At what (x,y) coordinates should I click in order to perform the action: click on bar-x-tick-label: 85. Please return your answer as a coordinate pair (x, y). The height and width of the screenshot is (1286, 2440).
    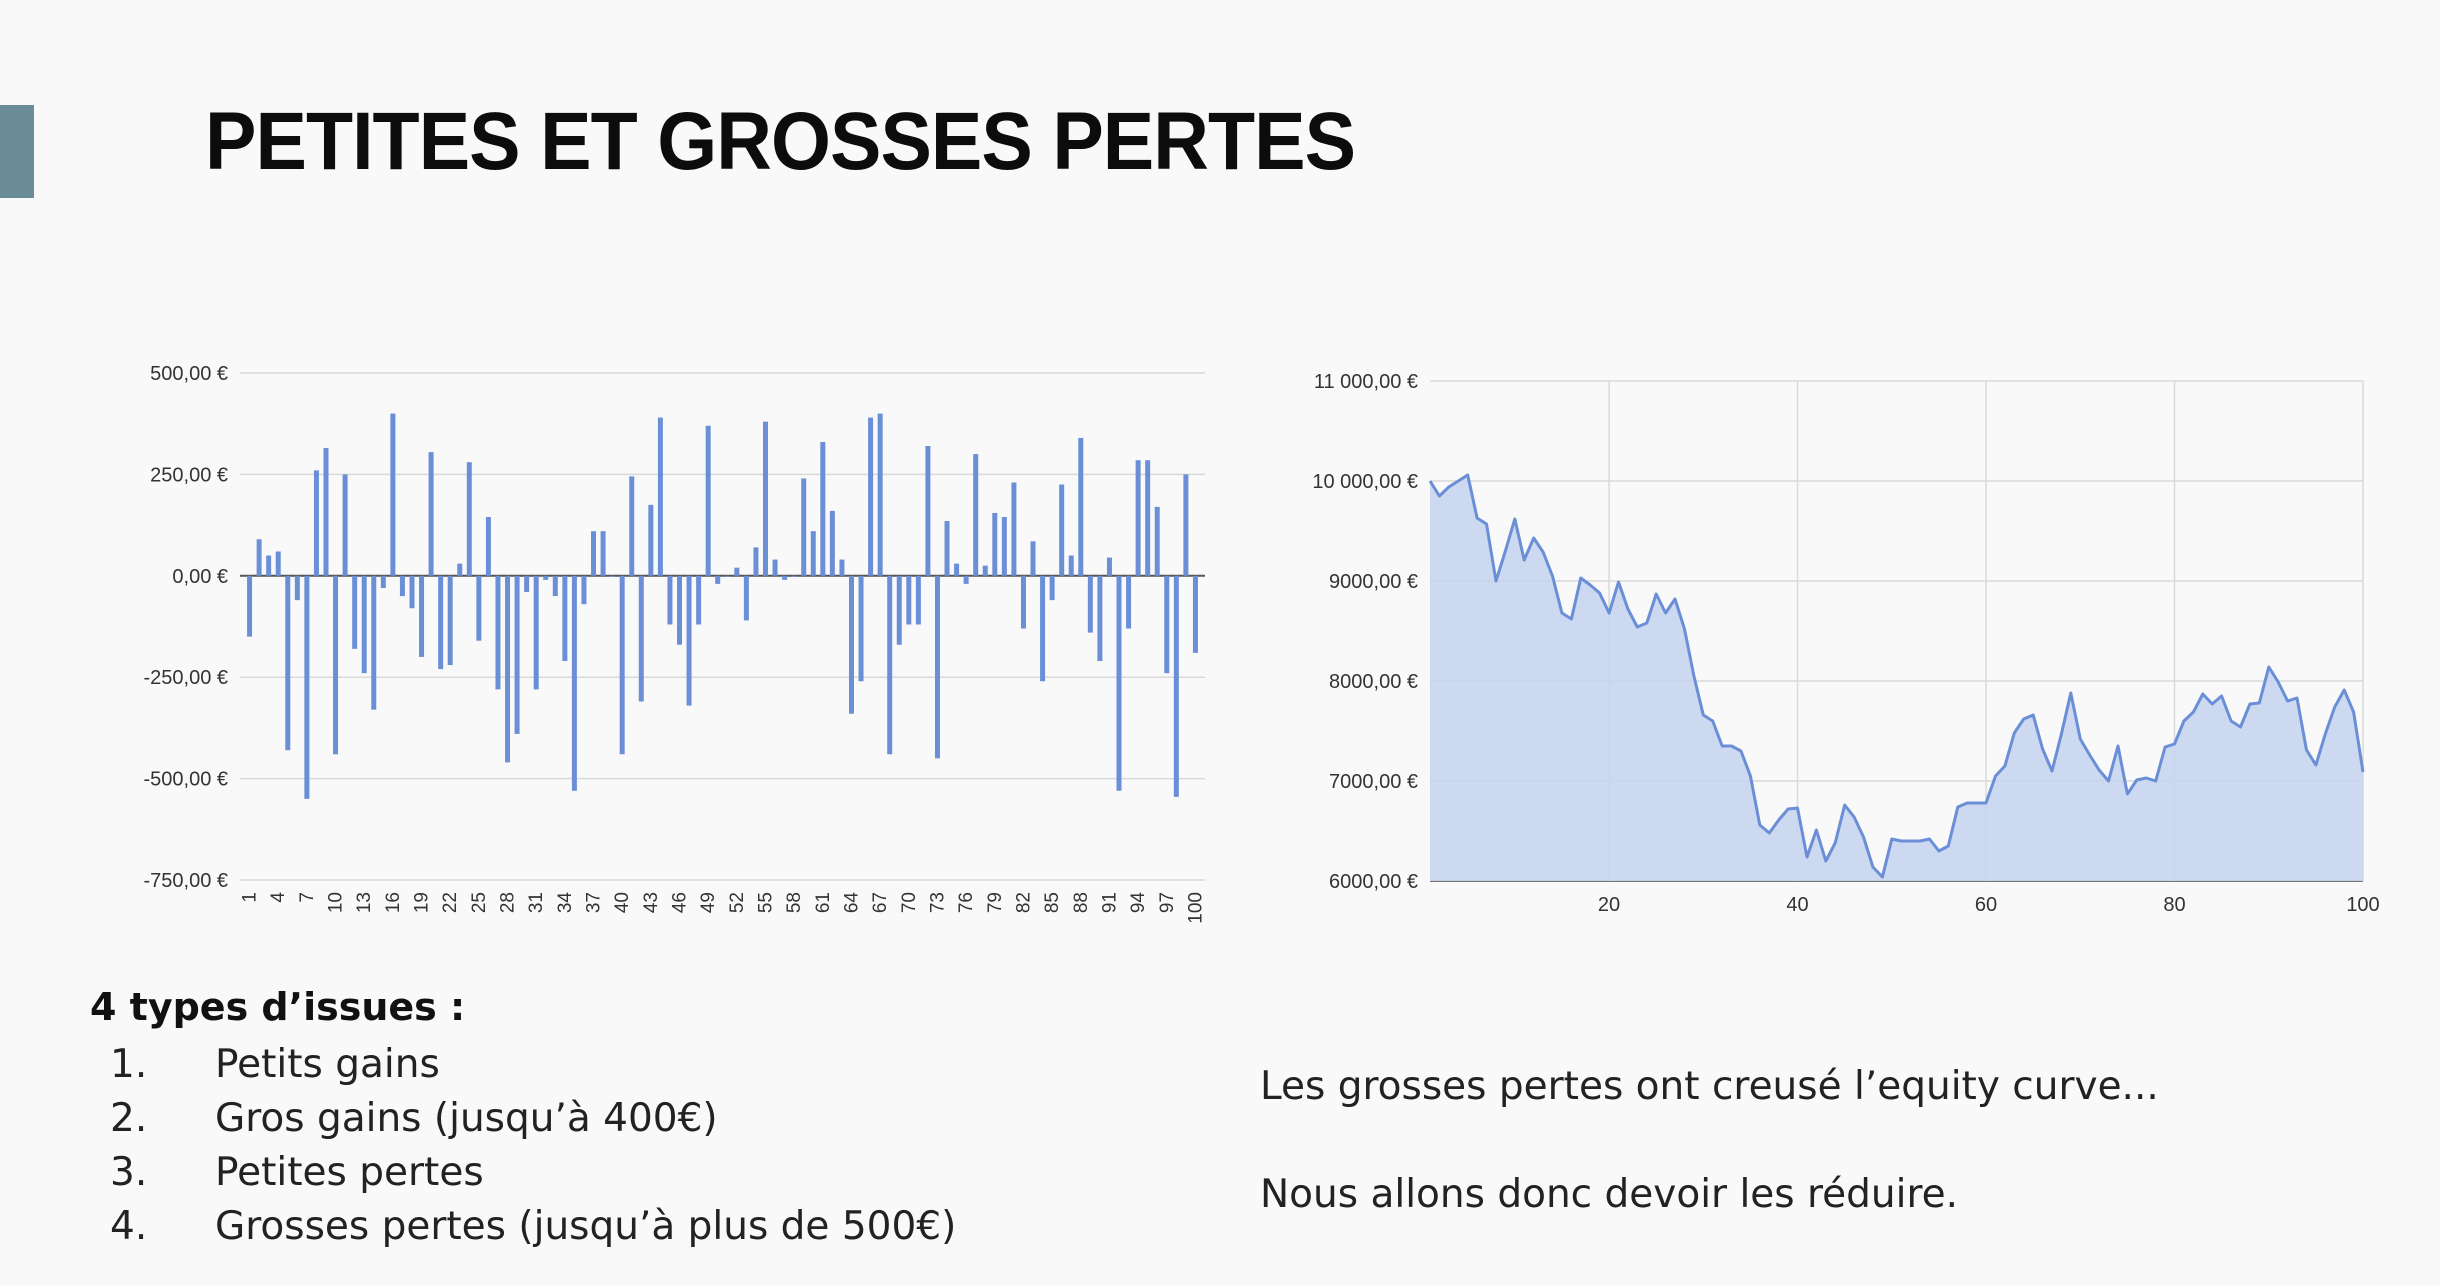
    Looking at the image, I should click on (1052, 902).